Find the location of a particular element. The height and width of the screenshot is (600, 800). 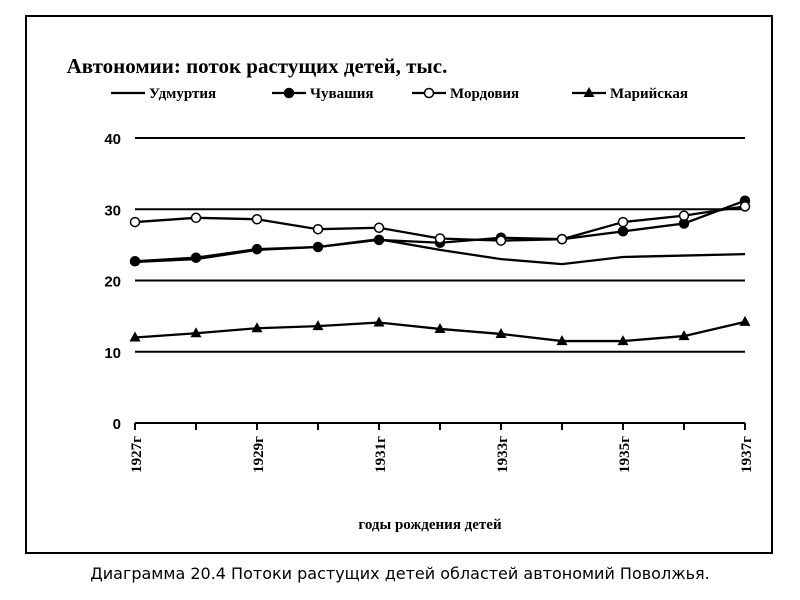

x-tick-label: 1933г is located at coordinates (503, 454).